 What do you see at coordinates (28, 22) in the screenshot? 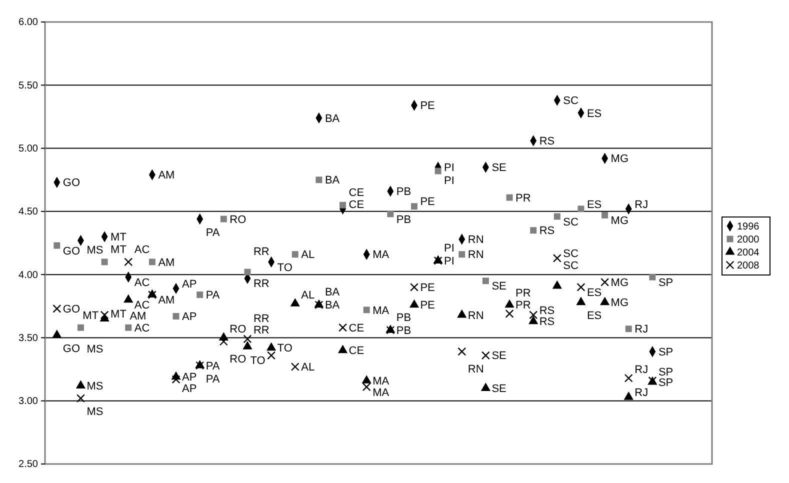
I see `y-tick-label: 6.00` at bounding box center [28, 22].